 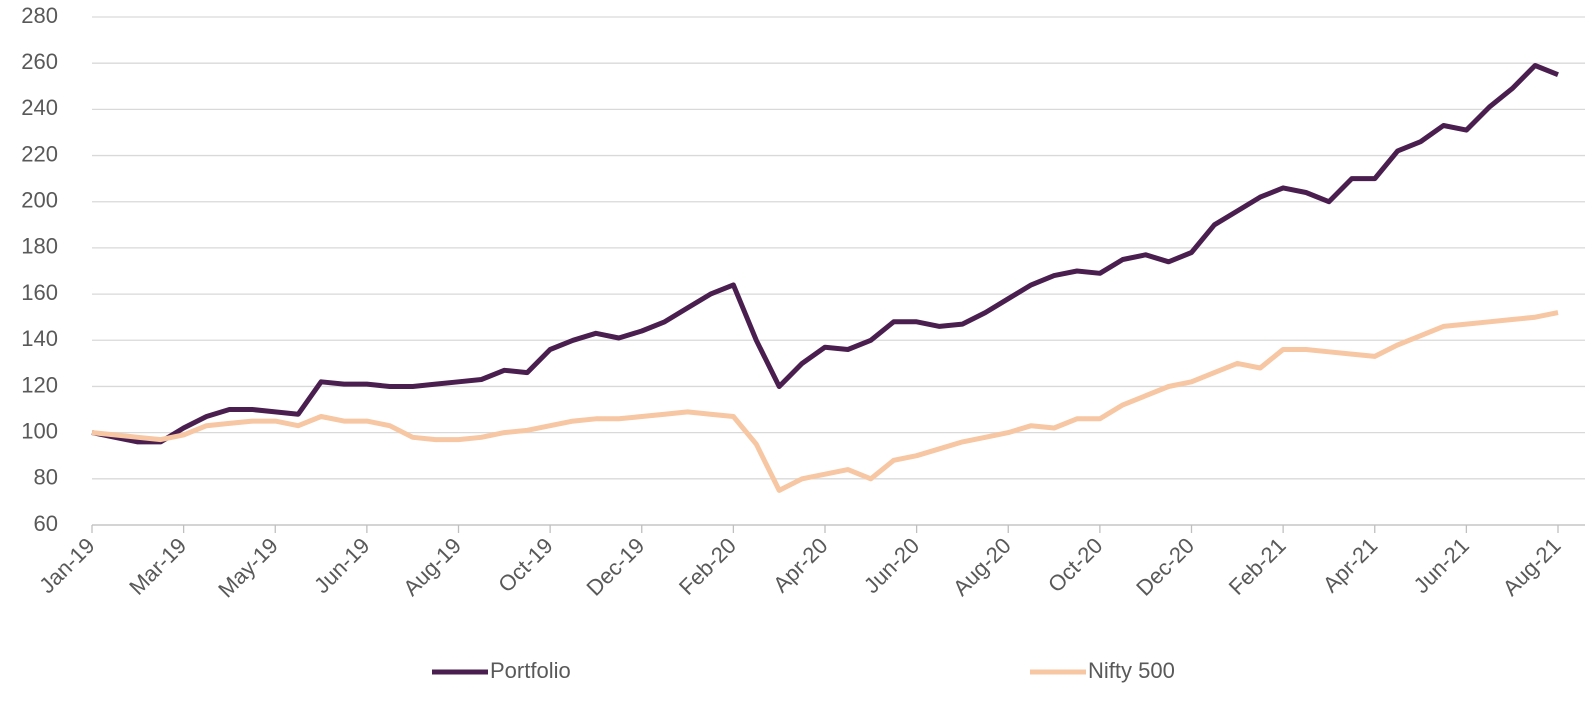 I want to click on legend-label: Nifty 500, so click(x=1131, y=670).